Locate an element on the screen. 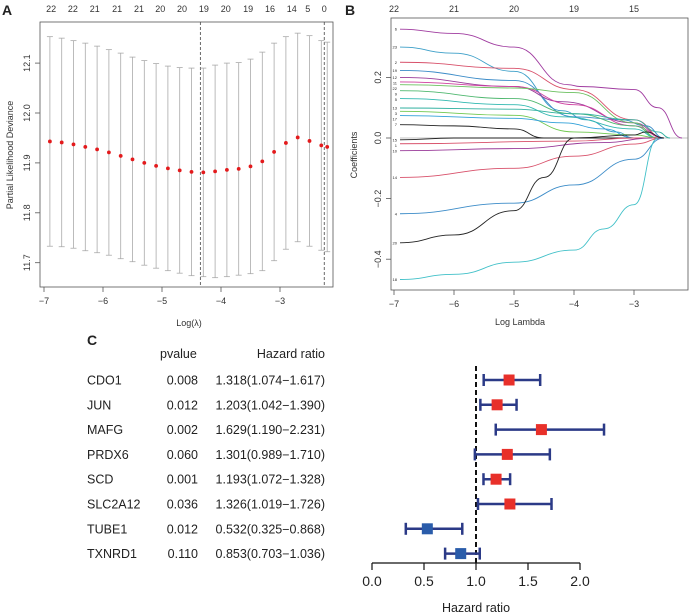 The height and width of the screenshot is (616, 693). y-tick-label: 0.2 is located at coordinates (378, 77).